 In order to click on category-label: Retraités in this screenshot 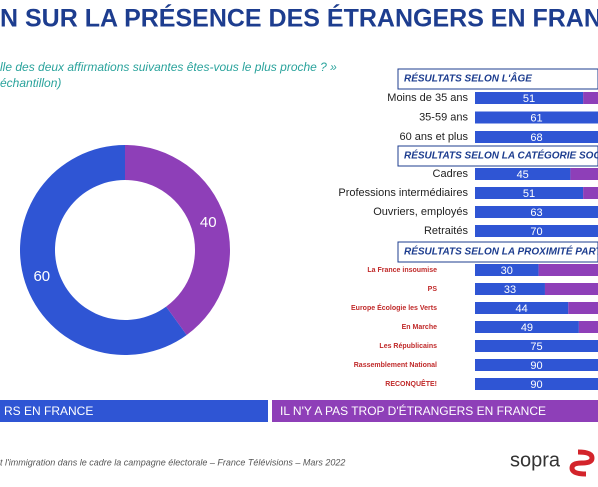, I will do `click(446, 231)`.